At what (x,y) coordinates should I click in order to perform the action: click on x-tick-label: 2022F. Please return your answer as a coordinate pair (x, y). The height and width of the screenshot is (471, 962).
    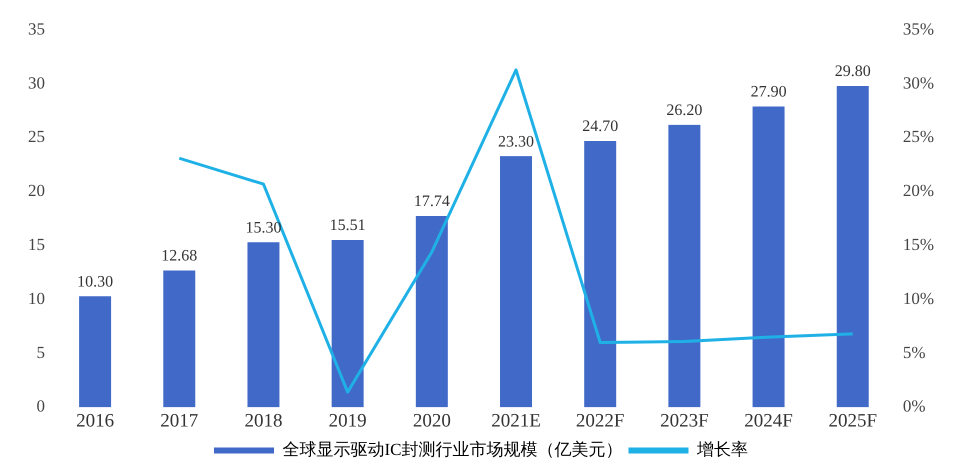
    Looking at the image, I should click on (600, 421).